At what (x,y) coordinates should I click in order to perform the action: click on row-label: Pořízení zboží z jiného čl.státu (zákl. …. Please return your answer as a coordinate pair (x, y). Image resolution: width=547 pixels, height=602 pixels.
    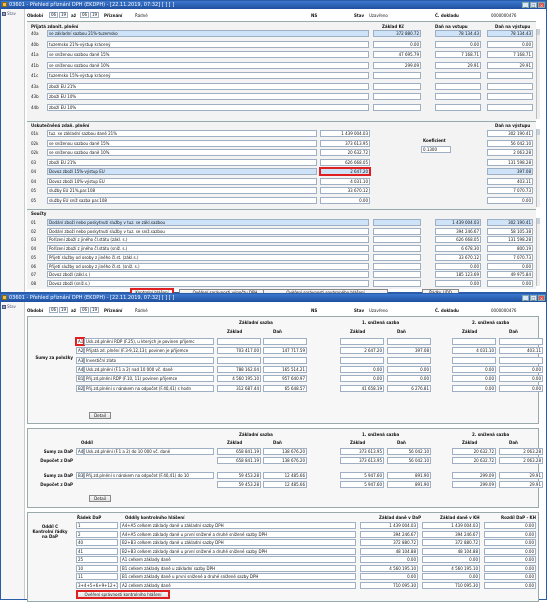
    Looking at the image, I should click on (208, 240).